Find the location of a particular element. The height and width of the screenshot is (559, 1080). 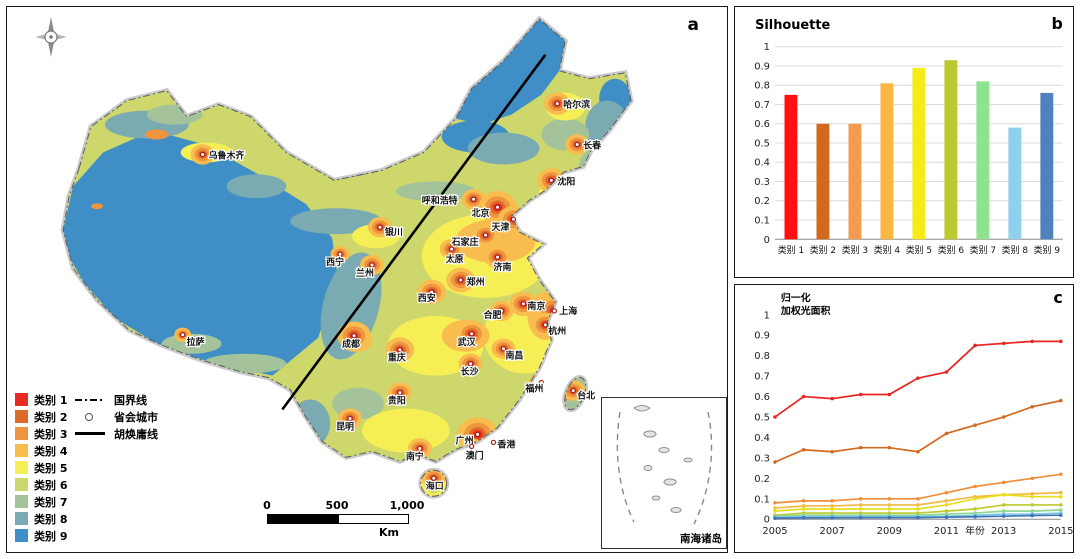

y-tick-label: 0.3 is located at coordinates (762, 182).